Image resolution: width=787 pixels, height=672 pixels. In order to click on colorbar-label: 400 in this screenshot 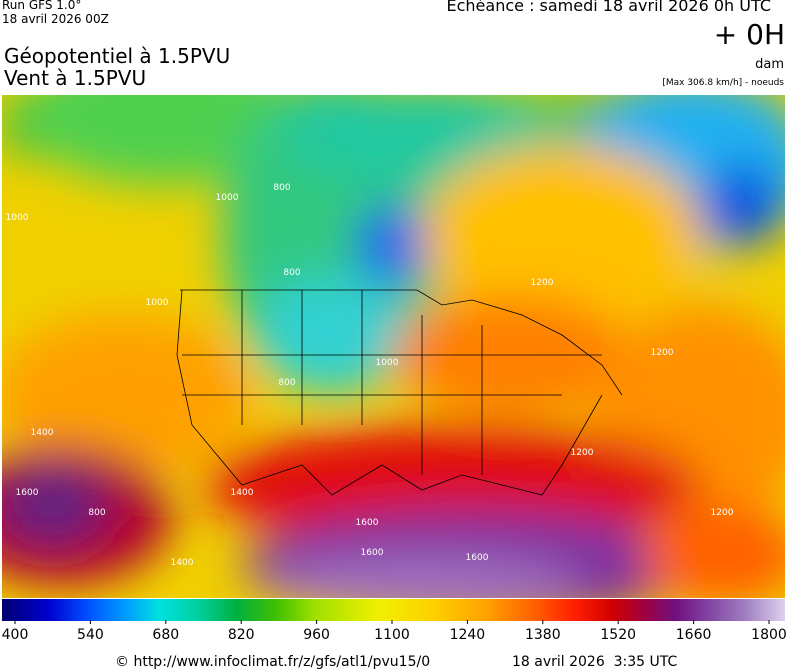, I will do `click(15, 635)`.